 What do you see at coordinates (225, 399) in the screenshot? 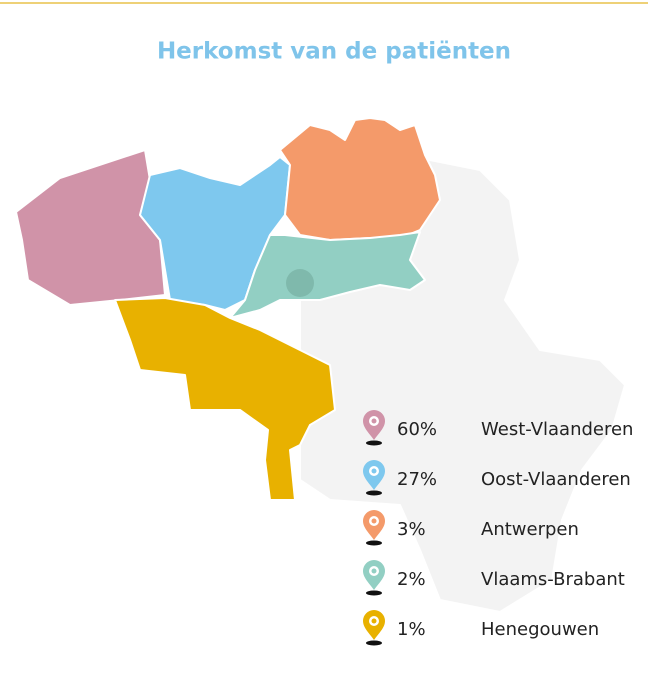
I see `region-henegouwen` at bounding box center [225, 399].